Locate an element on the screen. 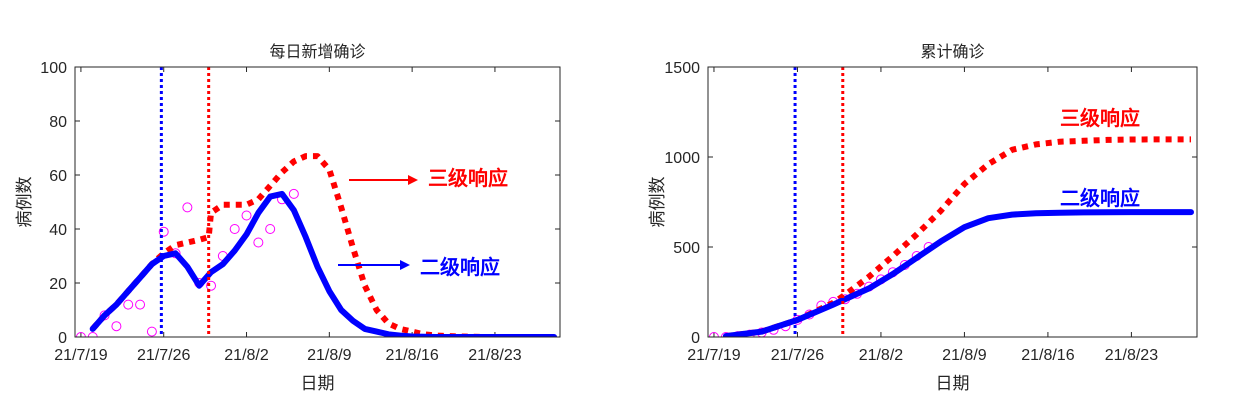 The image size is (1244, 405). series-line-level2 is located at coordinates (958, 273).